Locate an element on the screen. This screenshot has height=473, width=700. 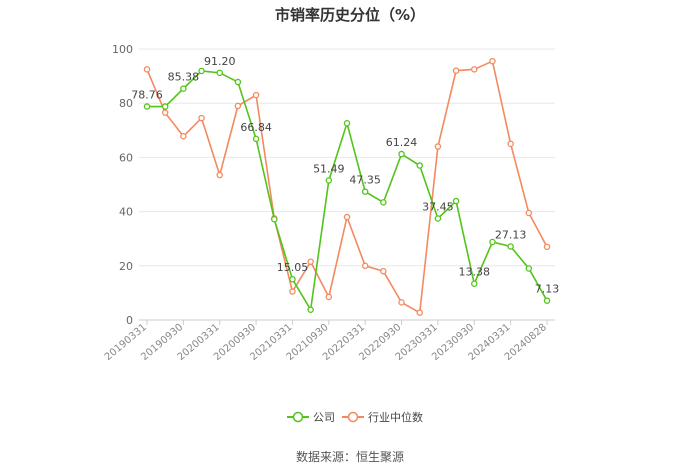
data-label: 51.49 is located at coordinates (329, 168).